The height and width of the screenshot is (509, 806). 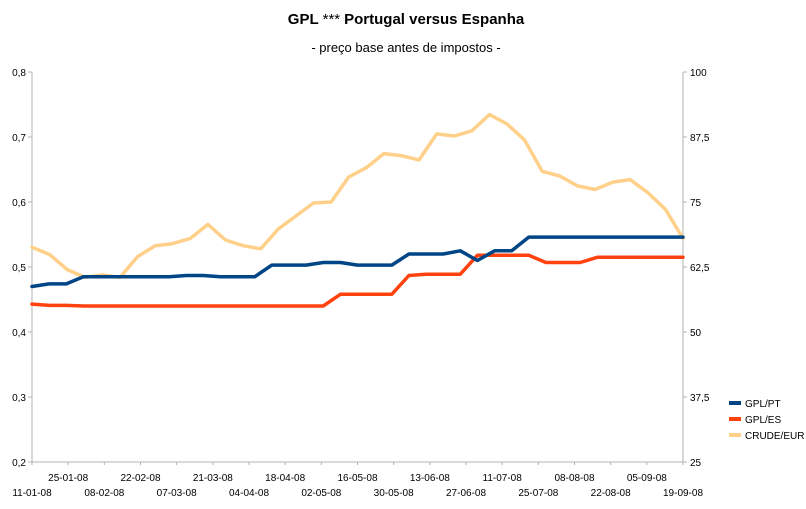 What do you see at coordinates (19, 333) in the screenshot?
I see `left-tick-label: 0,4` at bounding box center [19, 333].